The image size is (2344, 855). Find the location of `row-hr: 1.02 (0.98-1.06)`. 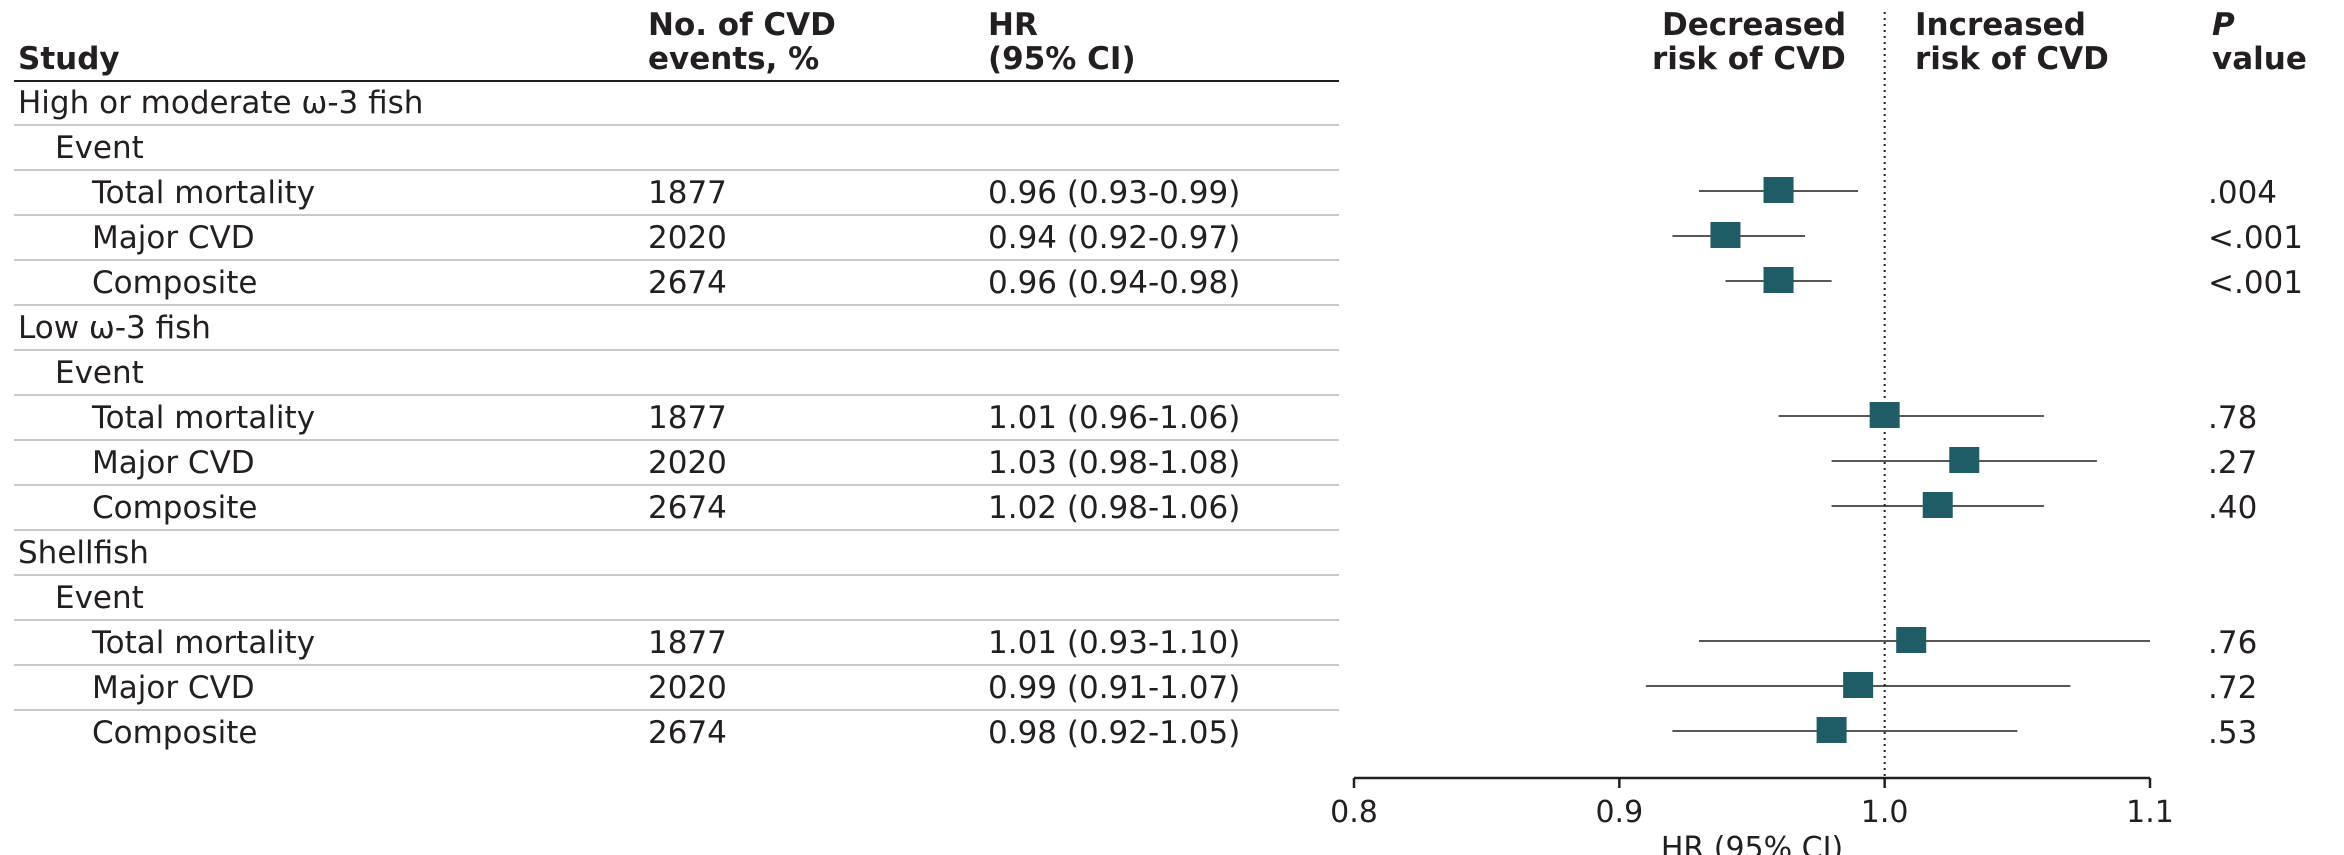

row-hr: 1.02 (0.98-1.06) is located at coordinates (1114, 508).